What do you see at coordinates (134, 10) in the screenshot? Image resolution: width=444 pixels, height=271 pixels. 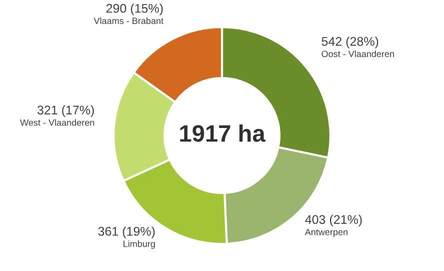 I see `data-label: 290 (15%)` at bounding box center [134, 10].